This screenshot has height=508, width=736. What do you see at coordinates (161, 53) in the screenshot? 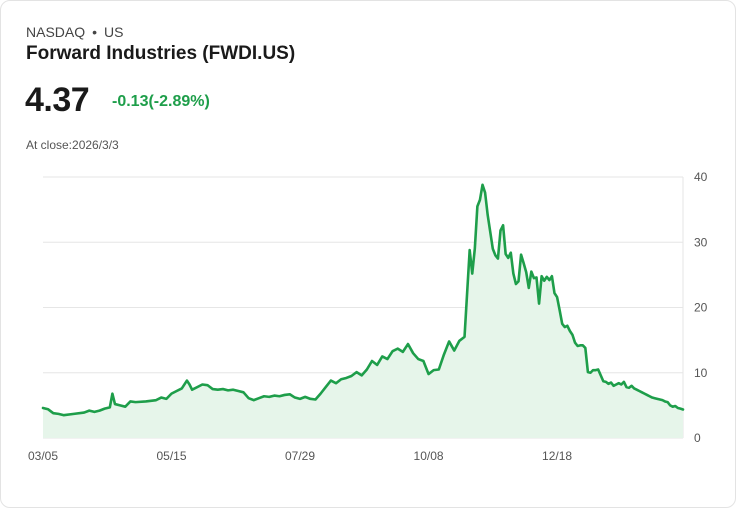
I see `stock-title: Forward Industries (FWDI.US)` at bounding box center [161, 53].